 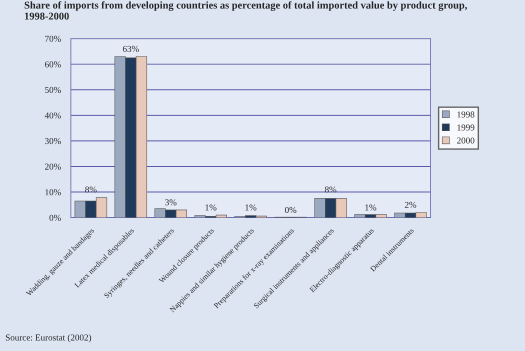 What do you see at coordinates (53, 167) in the screenshot?
I see `y-tick-label: 20%` at bounding box center [53, 167].